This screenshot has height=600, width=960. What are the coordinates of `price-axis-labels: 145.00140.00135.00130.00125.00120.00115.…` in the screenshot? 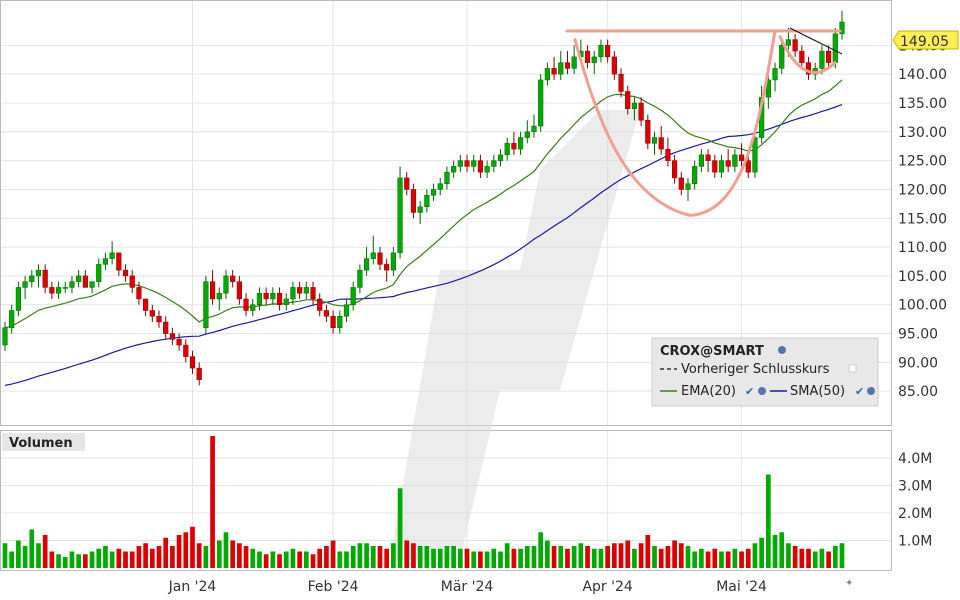 It's located at (922, 219).